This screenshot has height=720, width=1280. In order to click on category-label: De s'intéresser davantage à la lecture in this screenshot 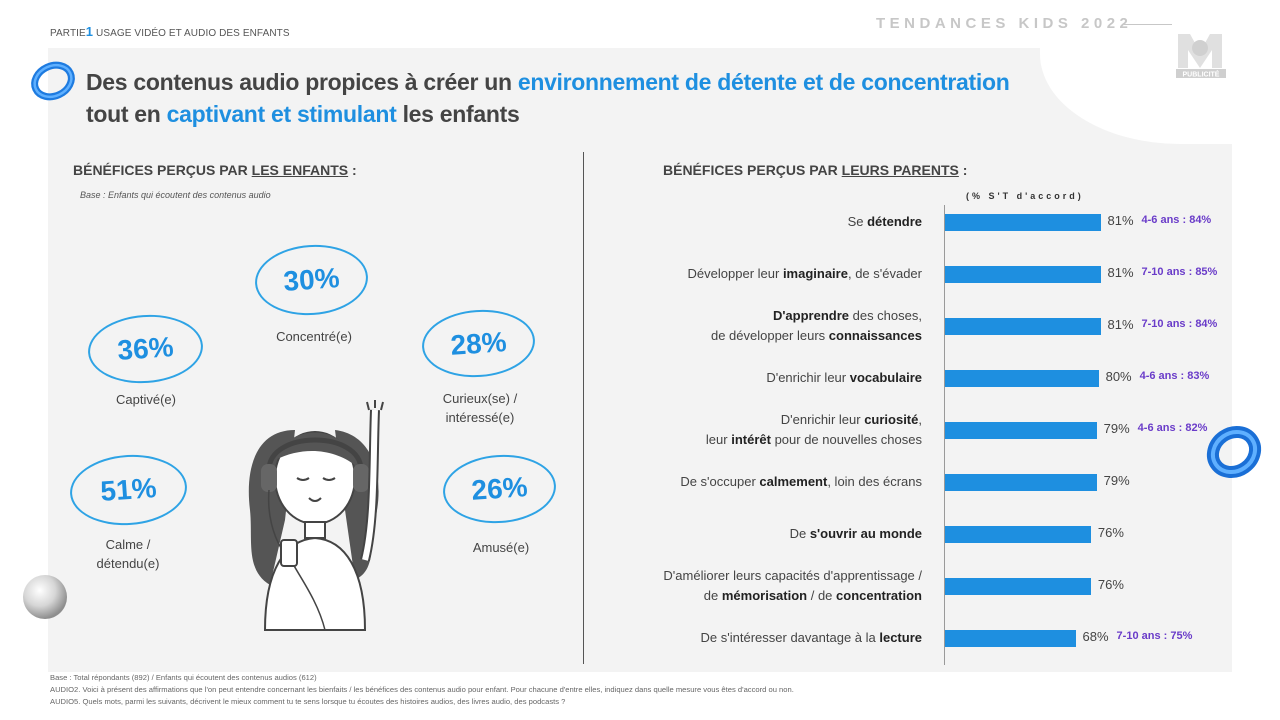, I will do `click(811, 638)`.